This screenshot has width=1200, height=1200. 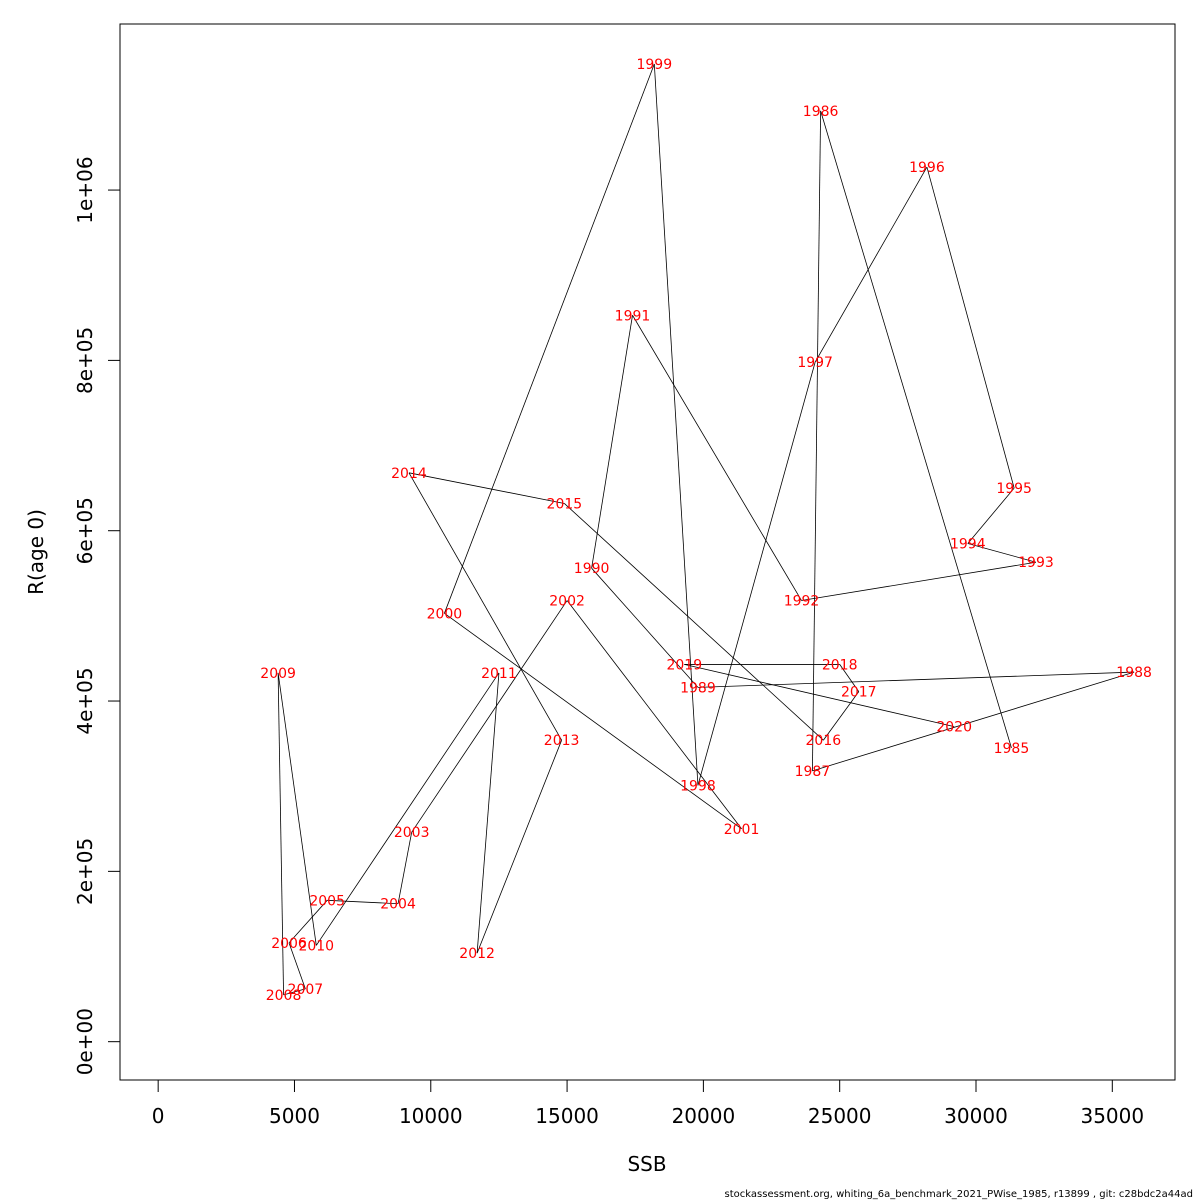 I want to click on year-label: 1992, so click(x=802, y=602).